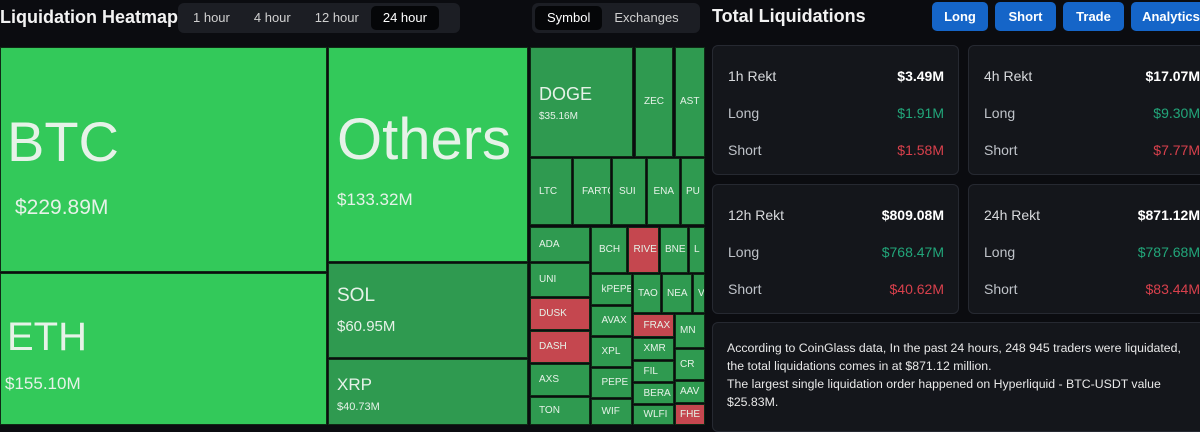  I want to click on tile-symbol: AVAX, so click(614, 320).